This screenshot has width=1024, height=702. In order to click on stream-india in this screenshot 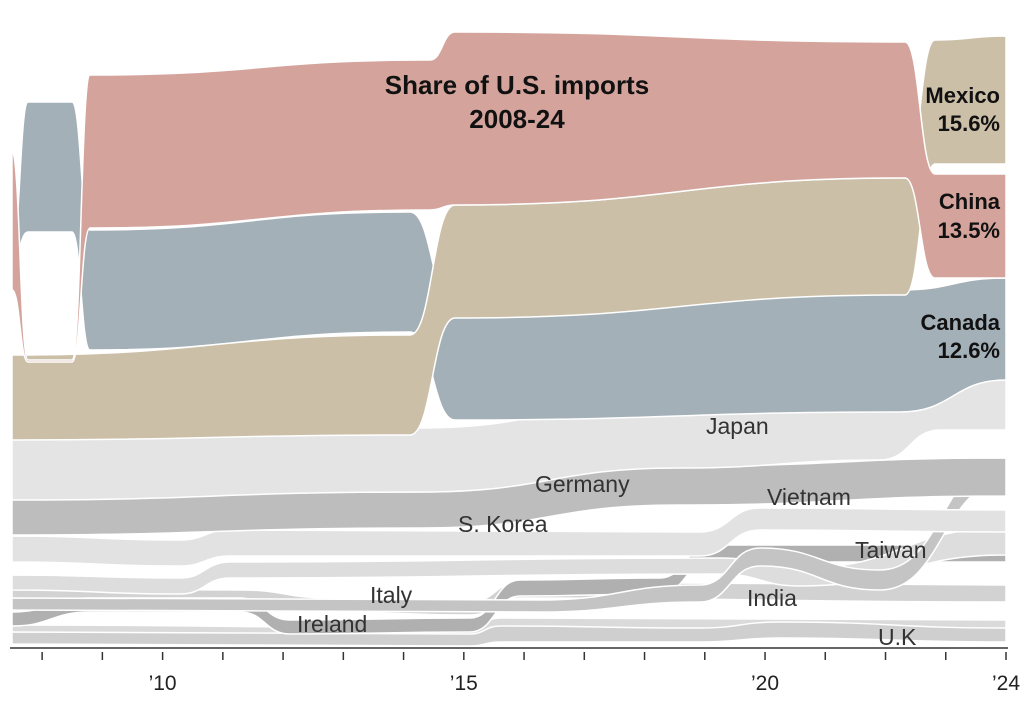, I will do `click(509, 634)`.